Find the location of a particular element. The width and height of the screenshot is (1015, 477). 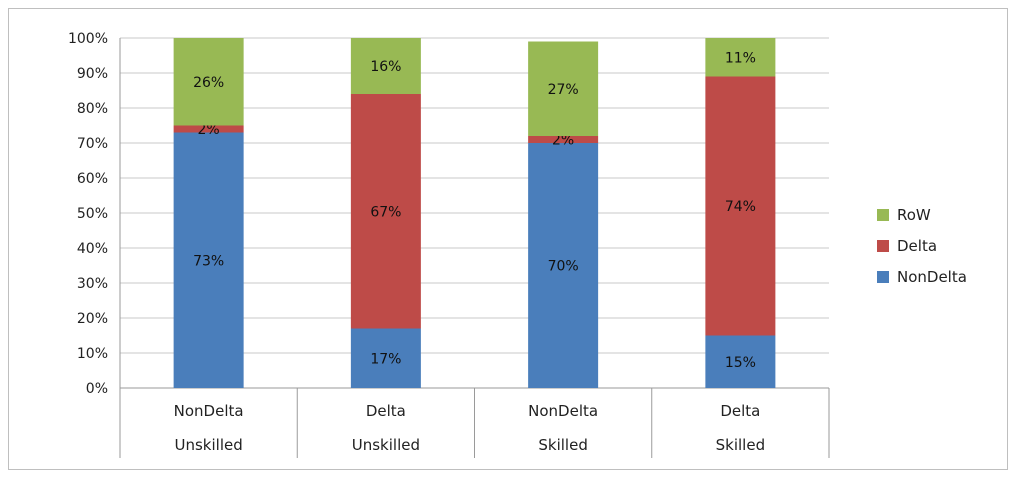

y-tick-label: 40% is located at coordinates (92, 249).